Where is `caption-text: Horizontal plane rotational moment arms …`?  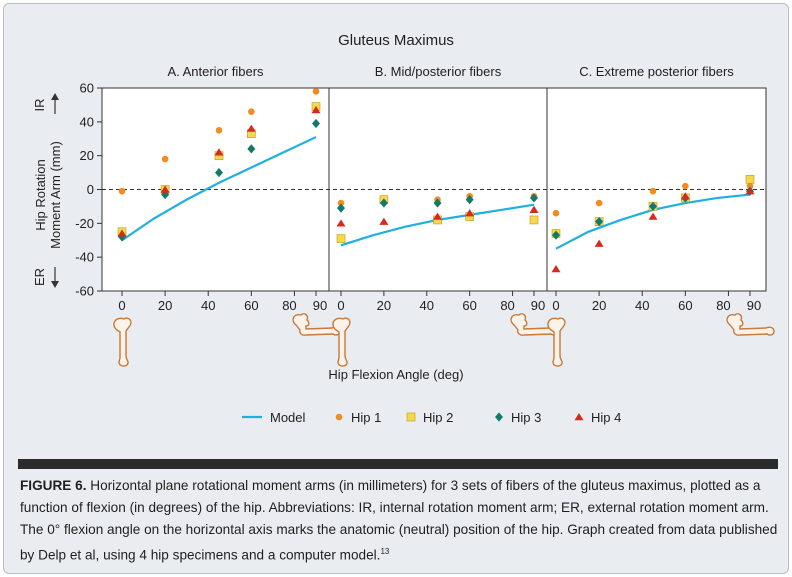
caption-text: Horizontal plane rotational moment arms … is located at coordinates (399, 520).